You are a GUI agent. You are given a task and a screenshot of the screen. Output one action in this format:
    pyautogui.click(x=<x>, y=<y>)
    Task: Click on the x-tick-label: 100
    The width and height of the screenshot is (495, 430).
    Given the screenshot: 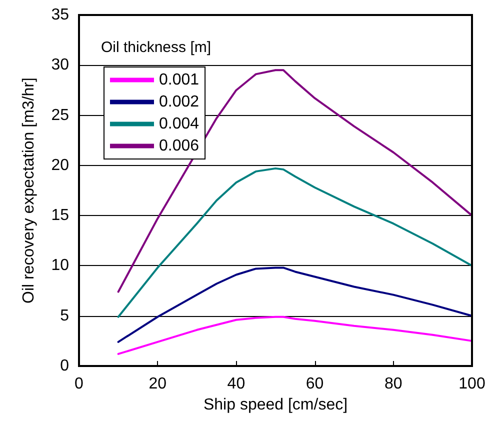 What is the action you would take?
    pyautogui.click(x=472, y=384)
    